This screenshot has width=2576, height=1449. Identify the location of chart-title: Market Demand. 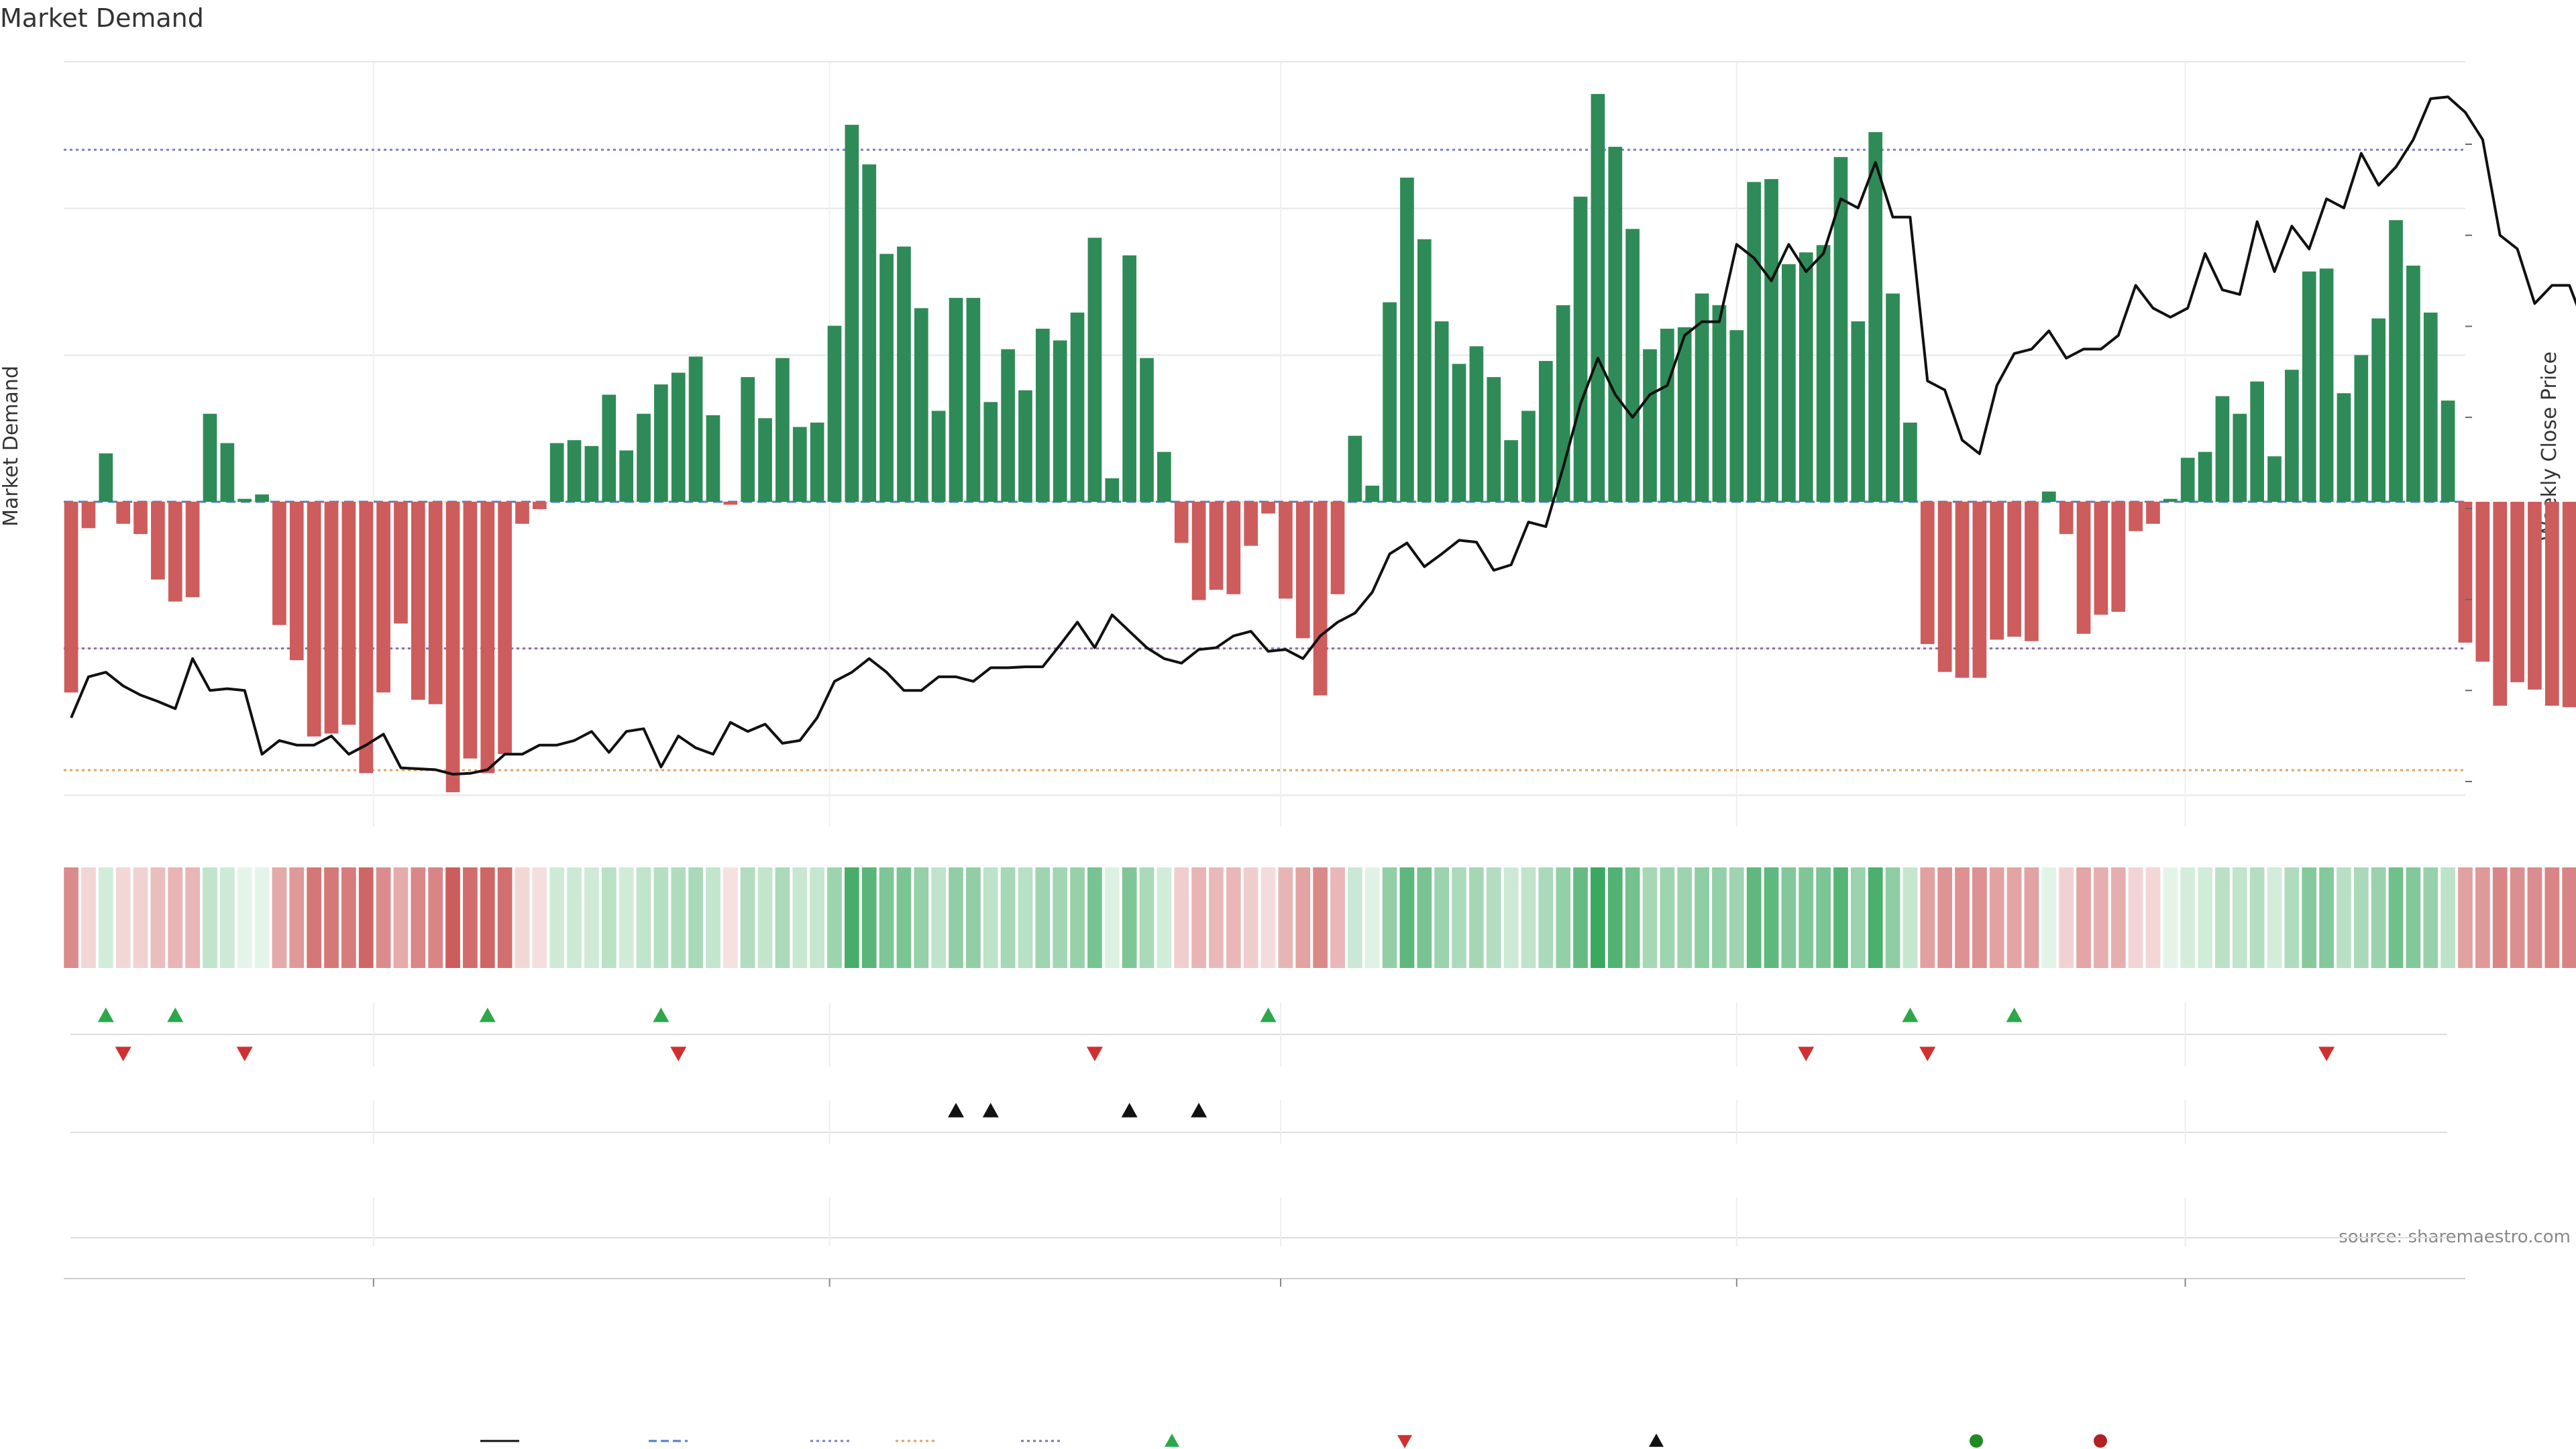
(102, 18).